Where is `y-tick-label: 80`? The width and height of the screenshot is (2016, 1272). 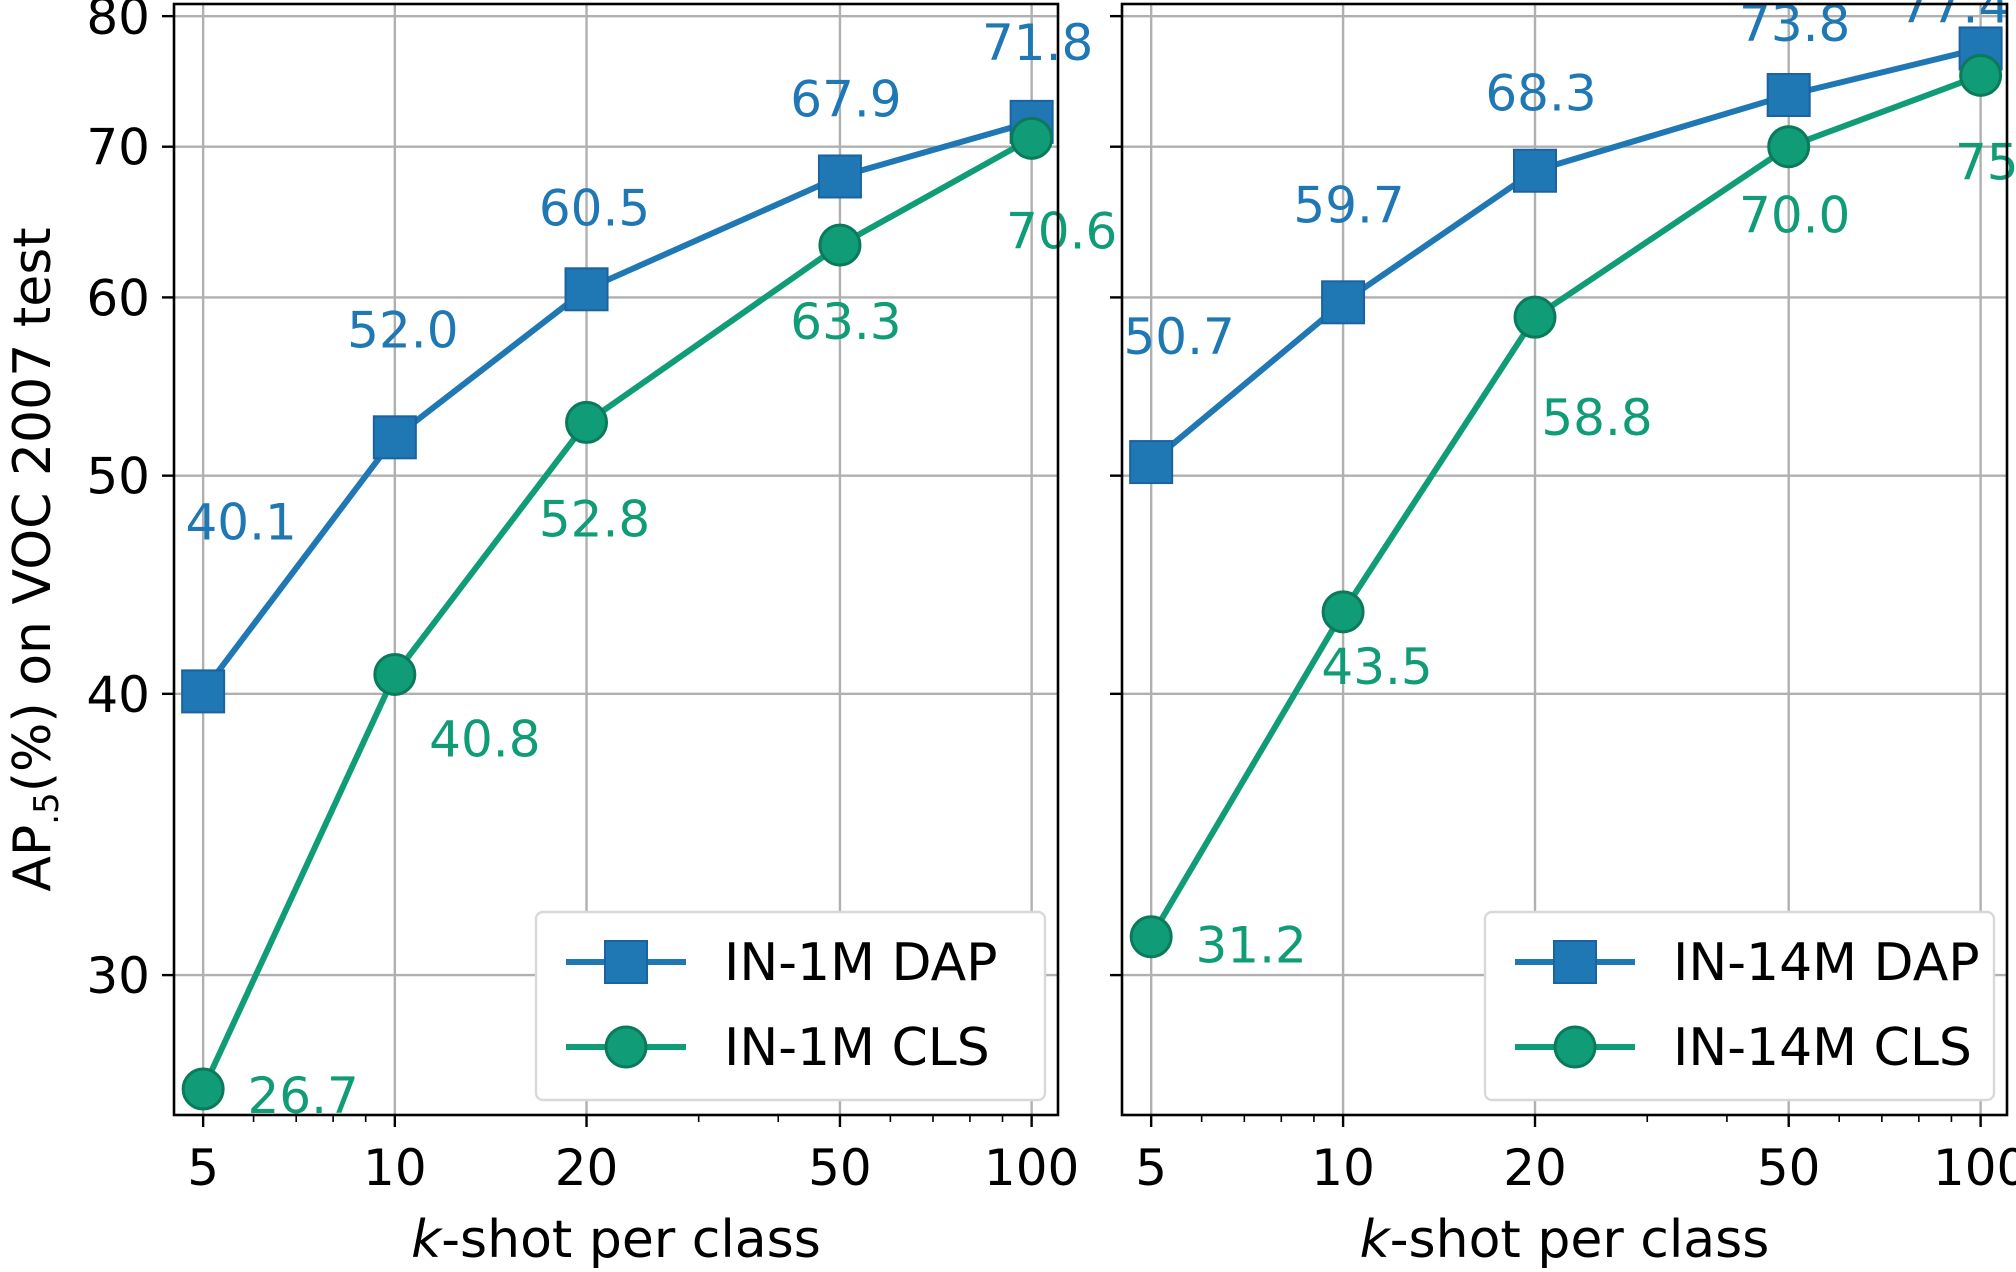 y-tick-label: 80 is located at coordinates (118, 23).